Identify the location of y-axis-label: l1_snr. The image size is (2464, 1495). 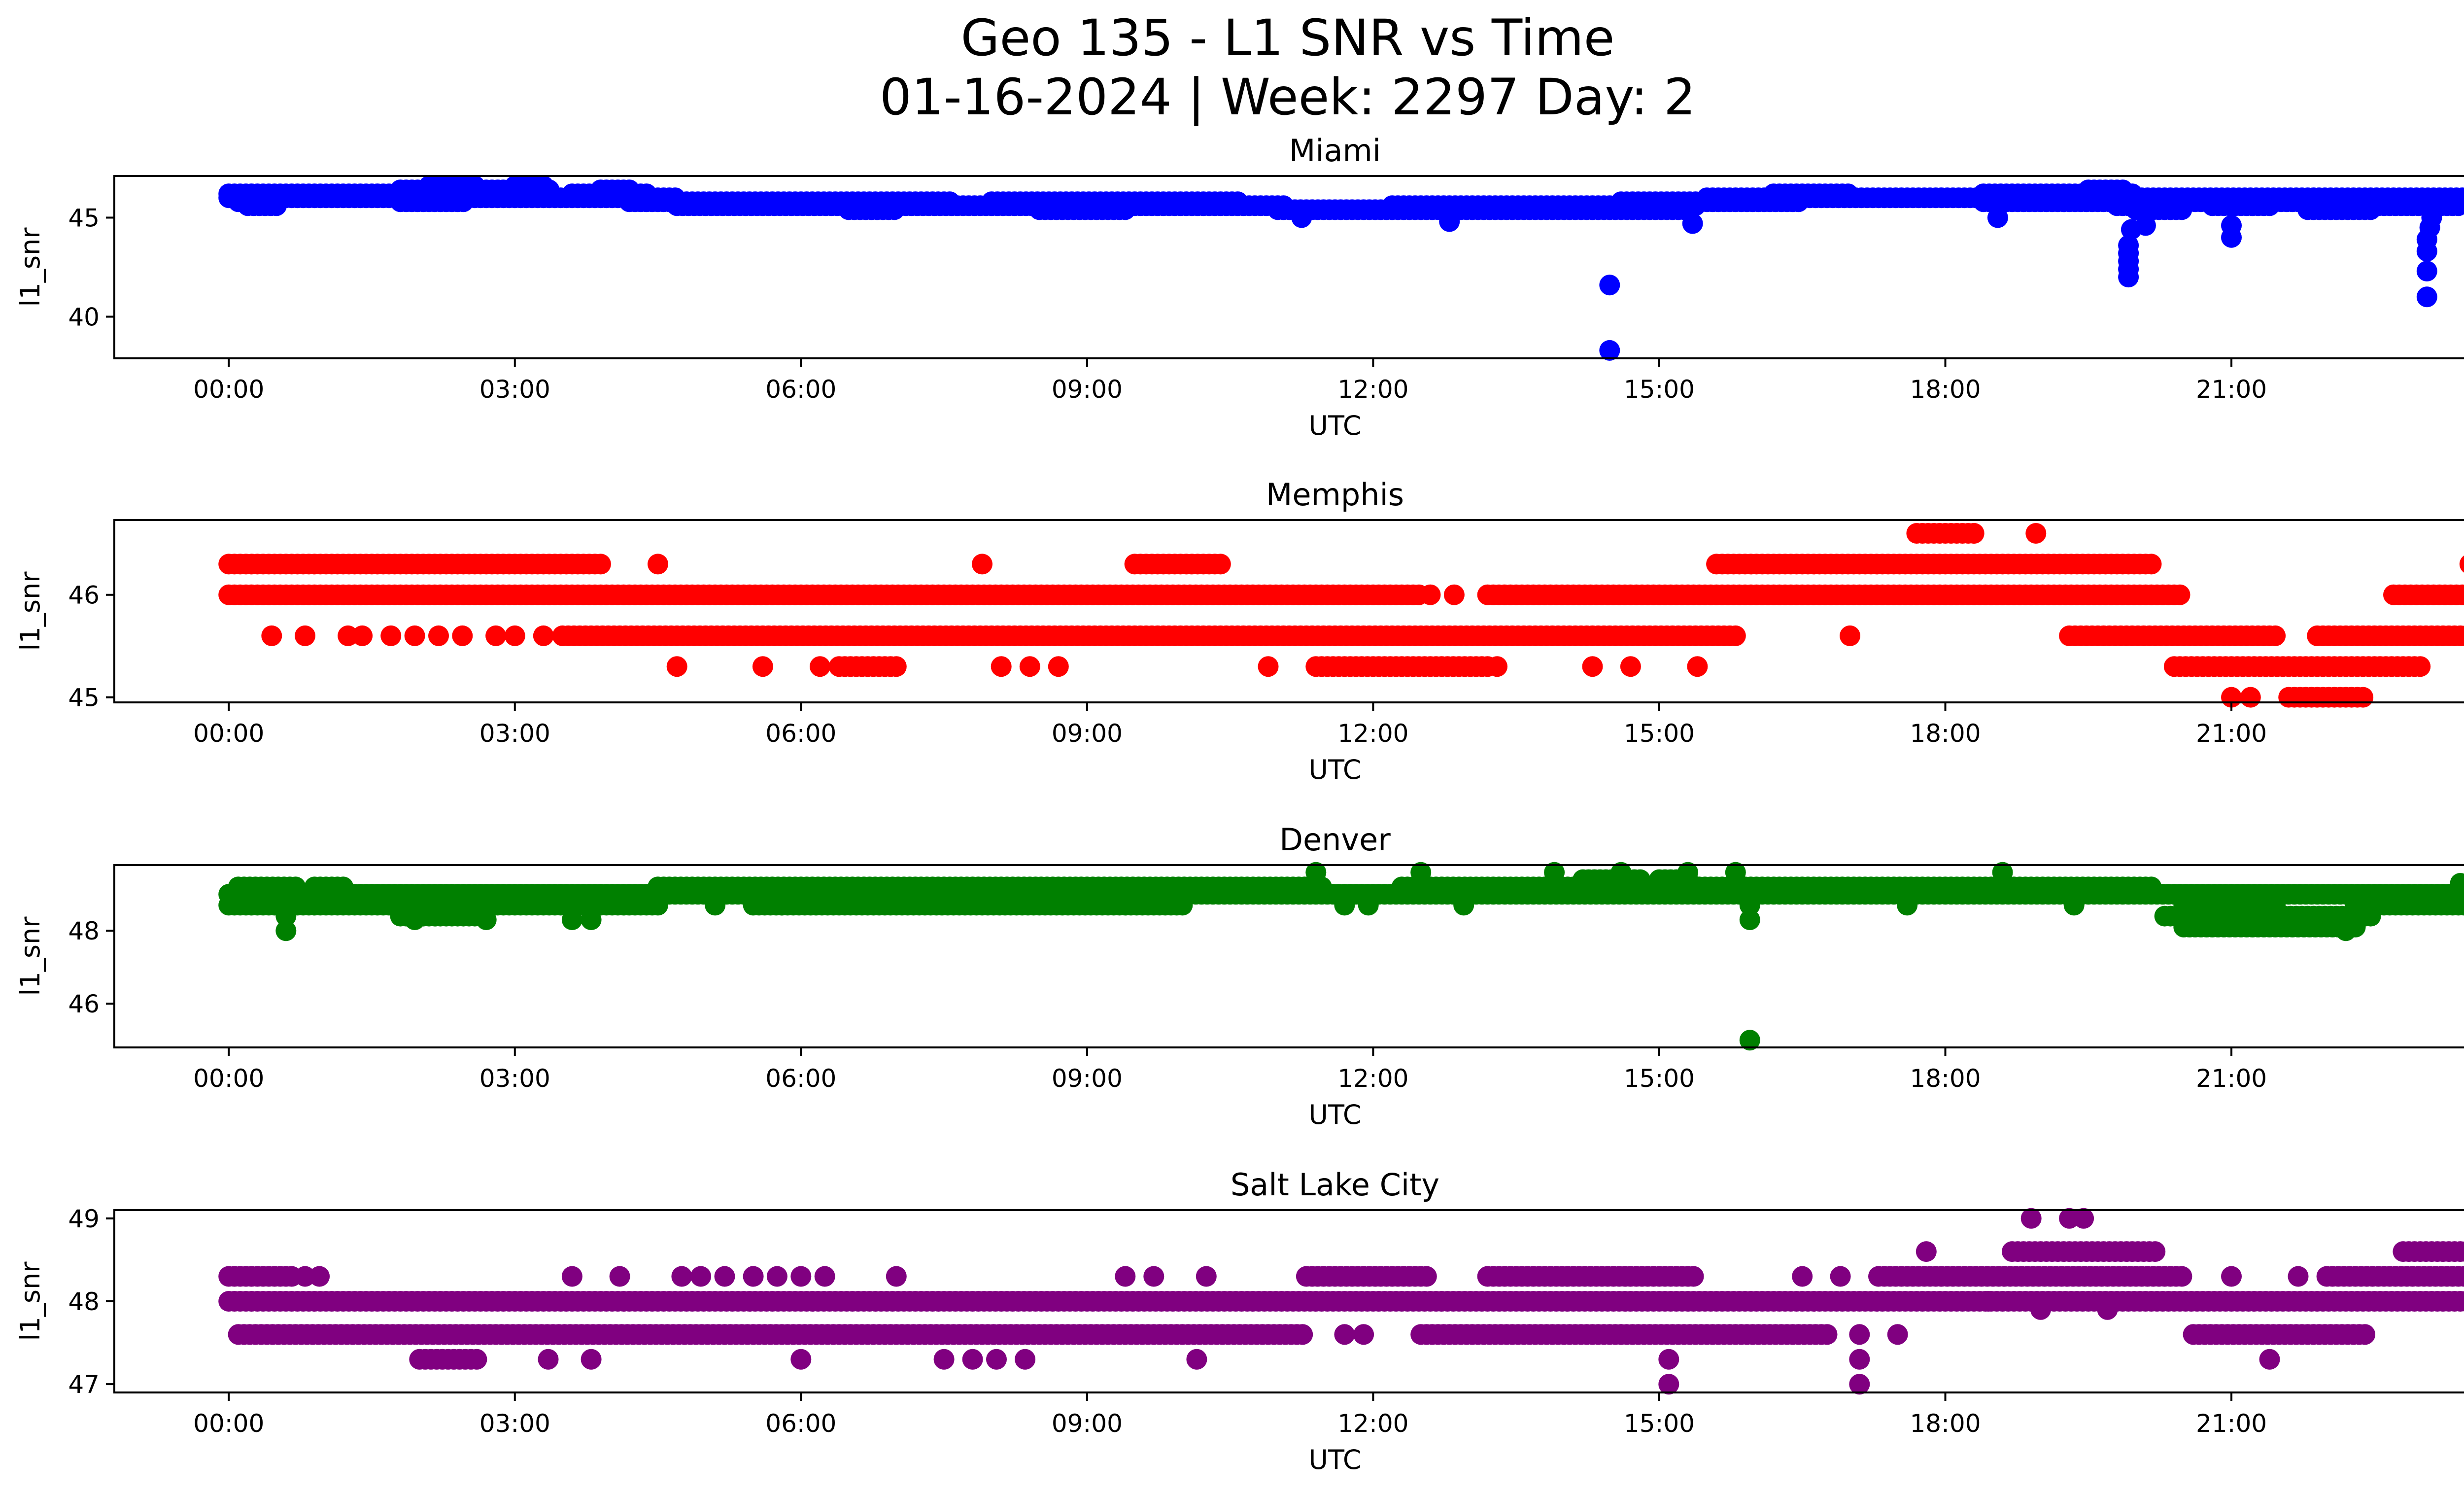
(30, 267).